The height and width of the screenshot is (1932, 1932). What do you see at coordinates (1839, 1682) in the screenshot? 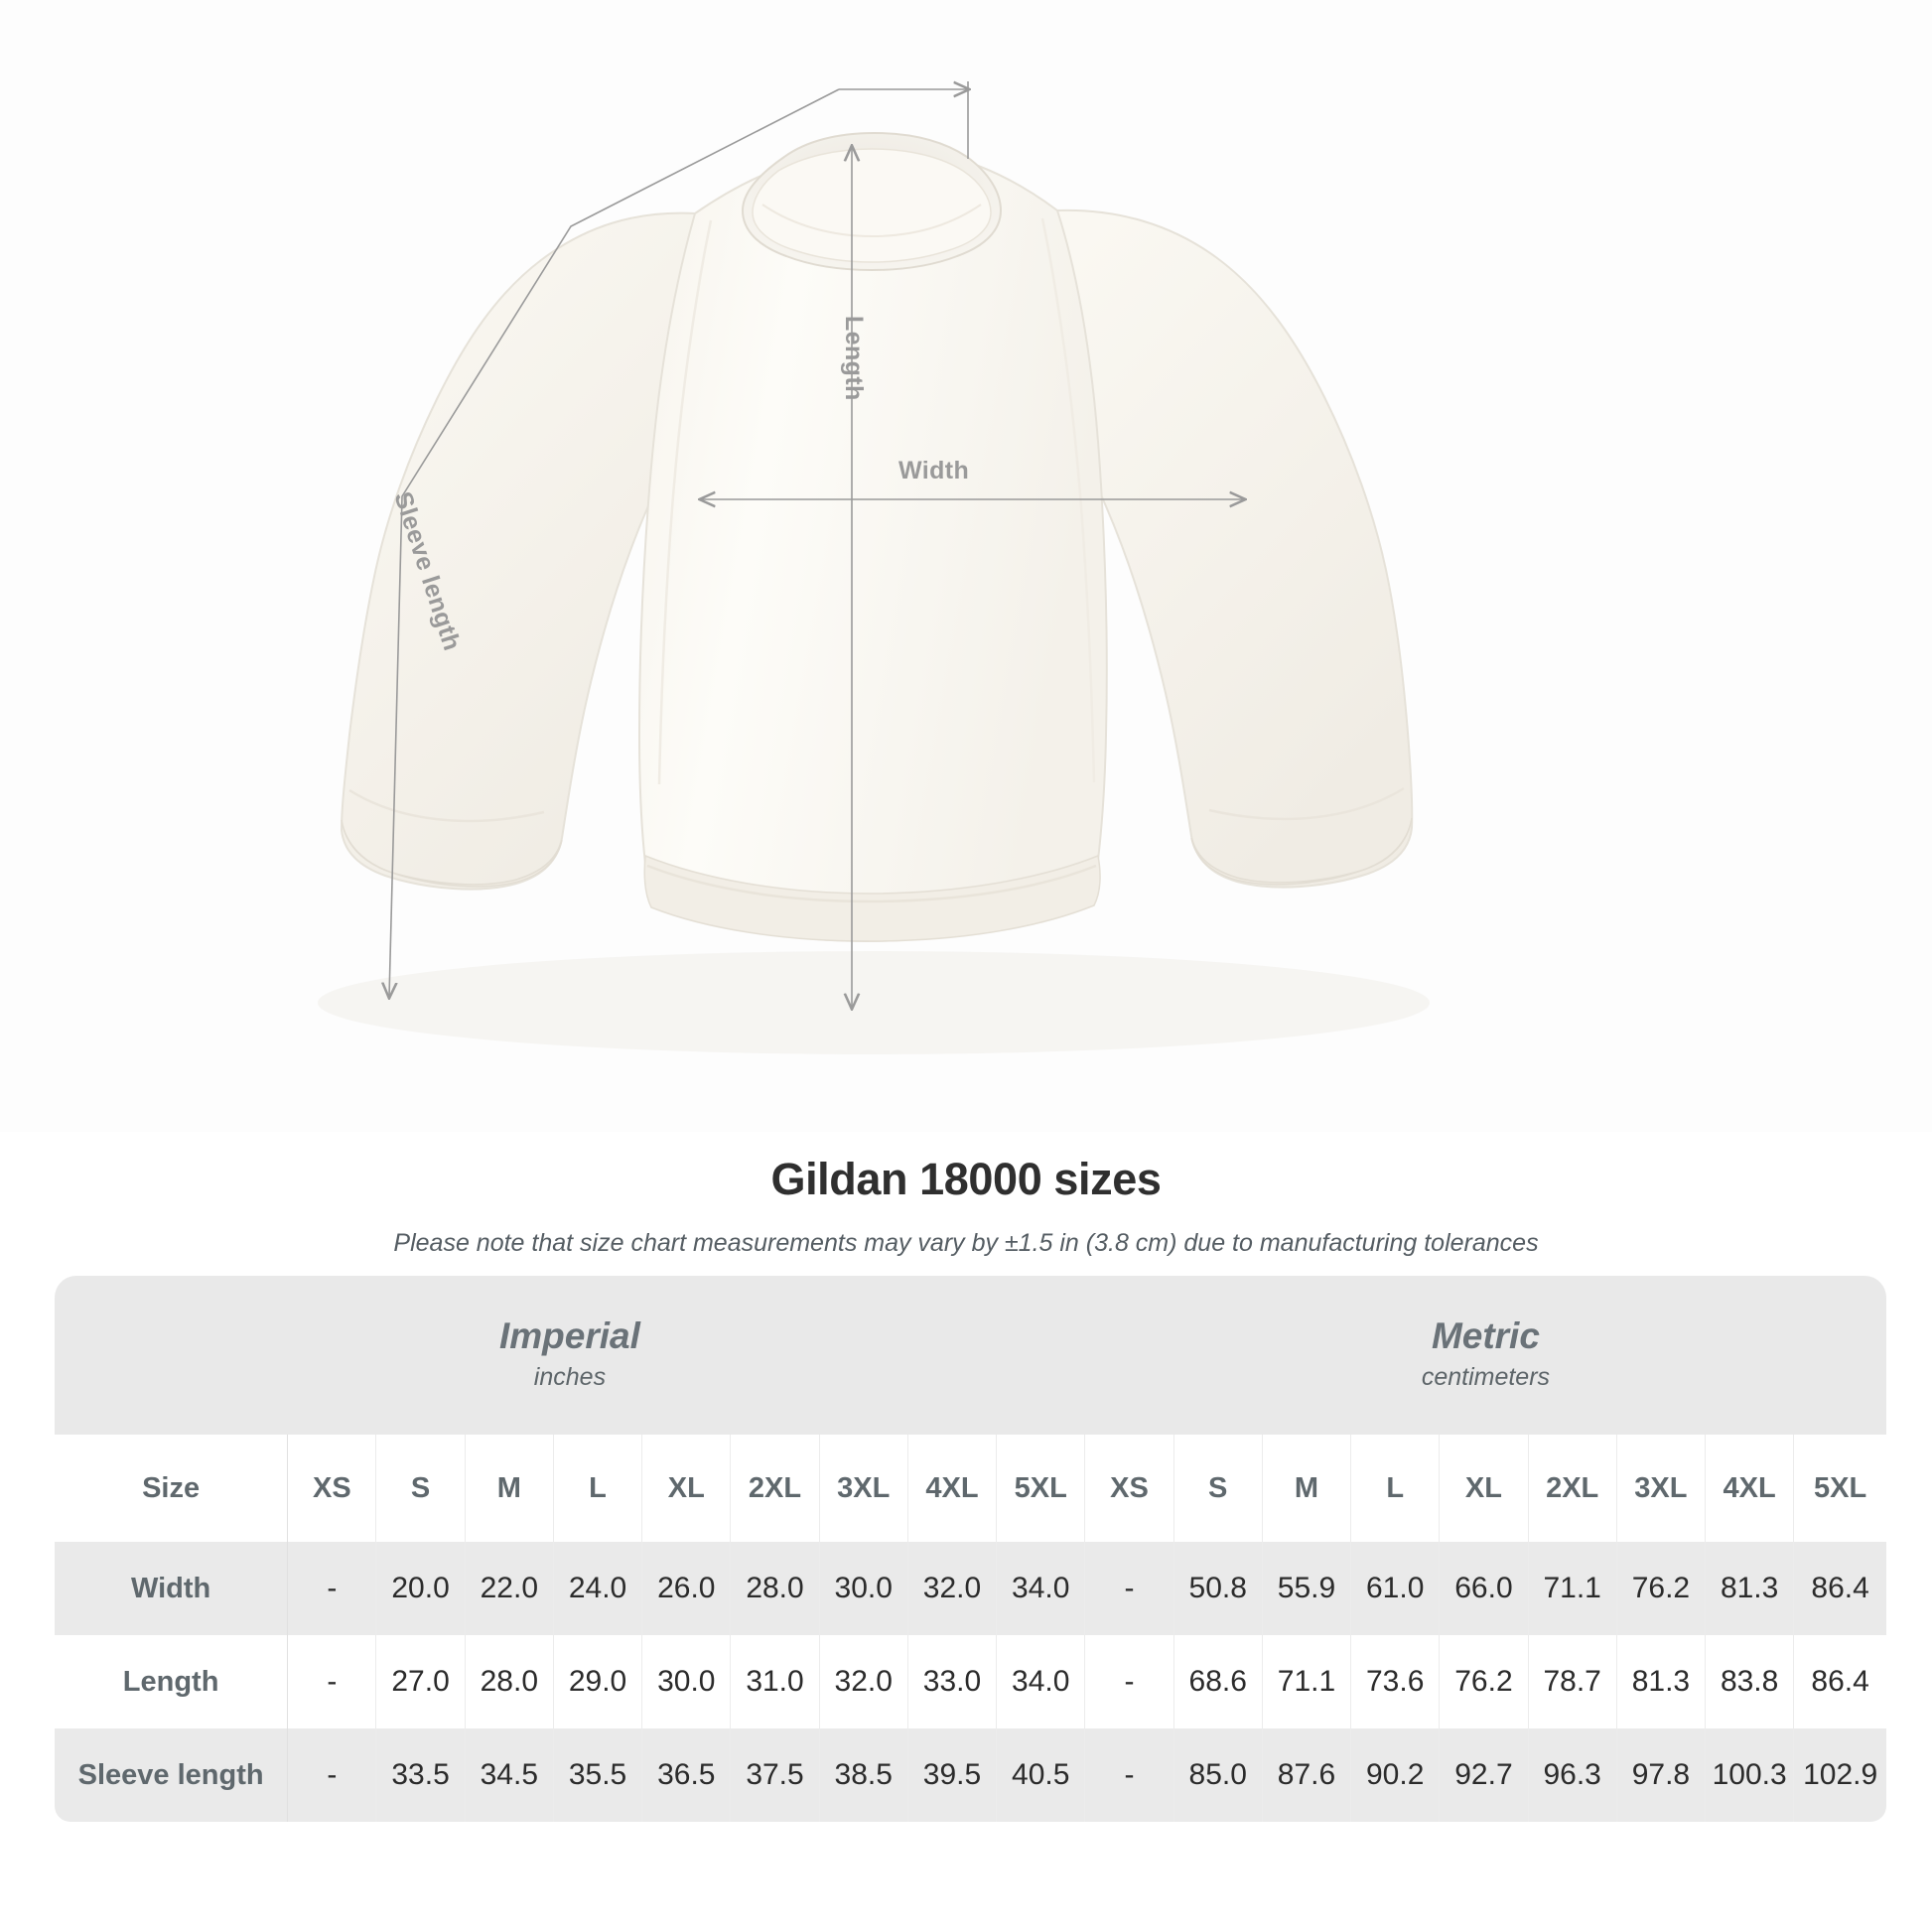
I see `length-metric-5xl: 86.4` at bounding box center [1839, 1682].